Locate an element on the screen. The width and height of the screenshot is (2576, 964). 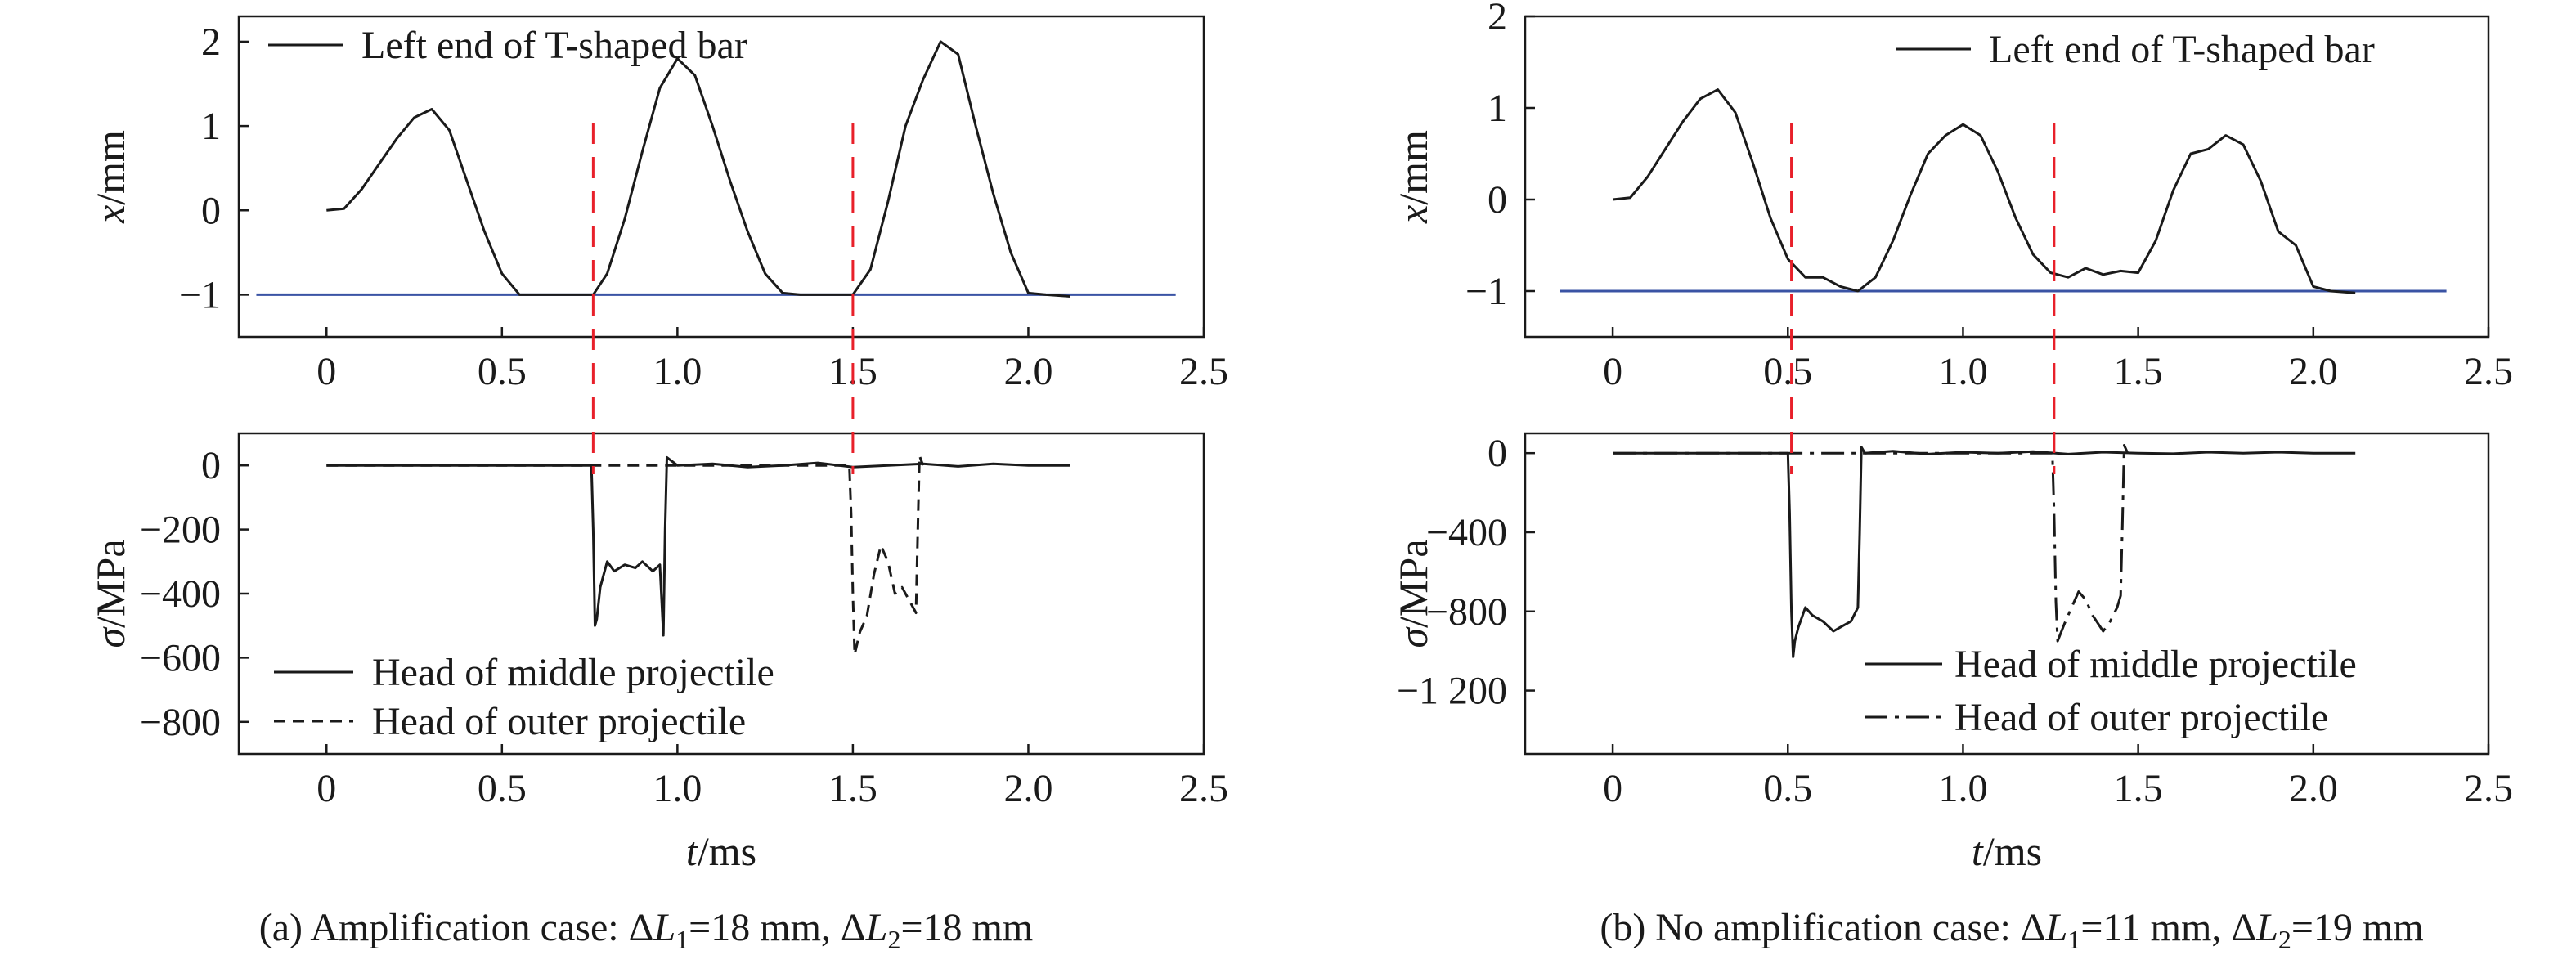
caption-part: =11 mm, Δ is located at coordinates (2168, 927).